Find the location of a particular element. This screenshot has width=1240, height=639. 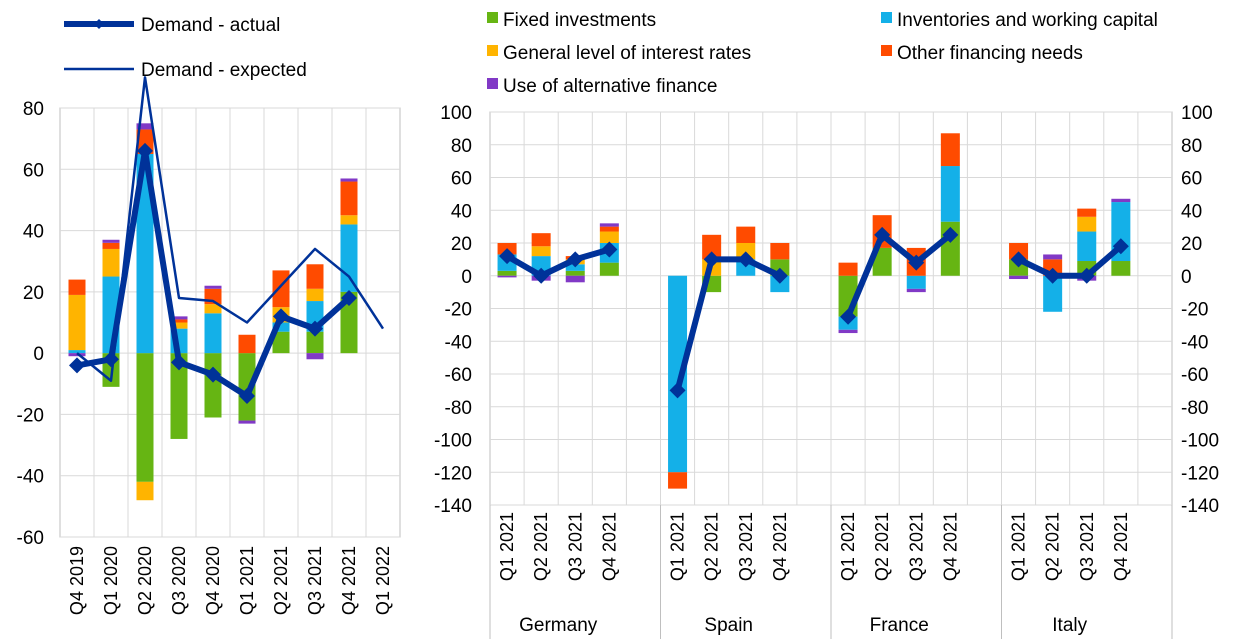

right-italy-3-bar-alternative is located at coordinates (1121, 200).